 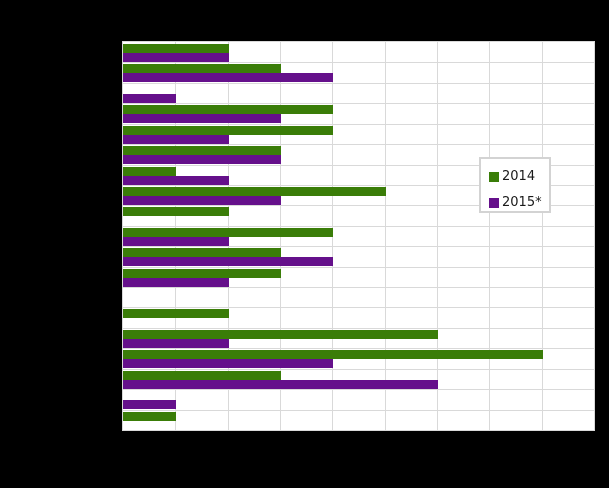 I want to click on legend: 2014 2015*, so click(x=515, y=185).